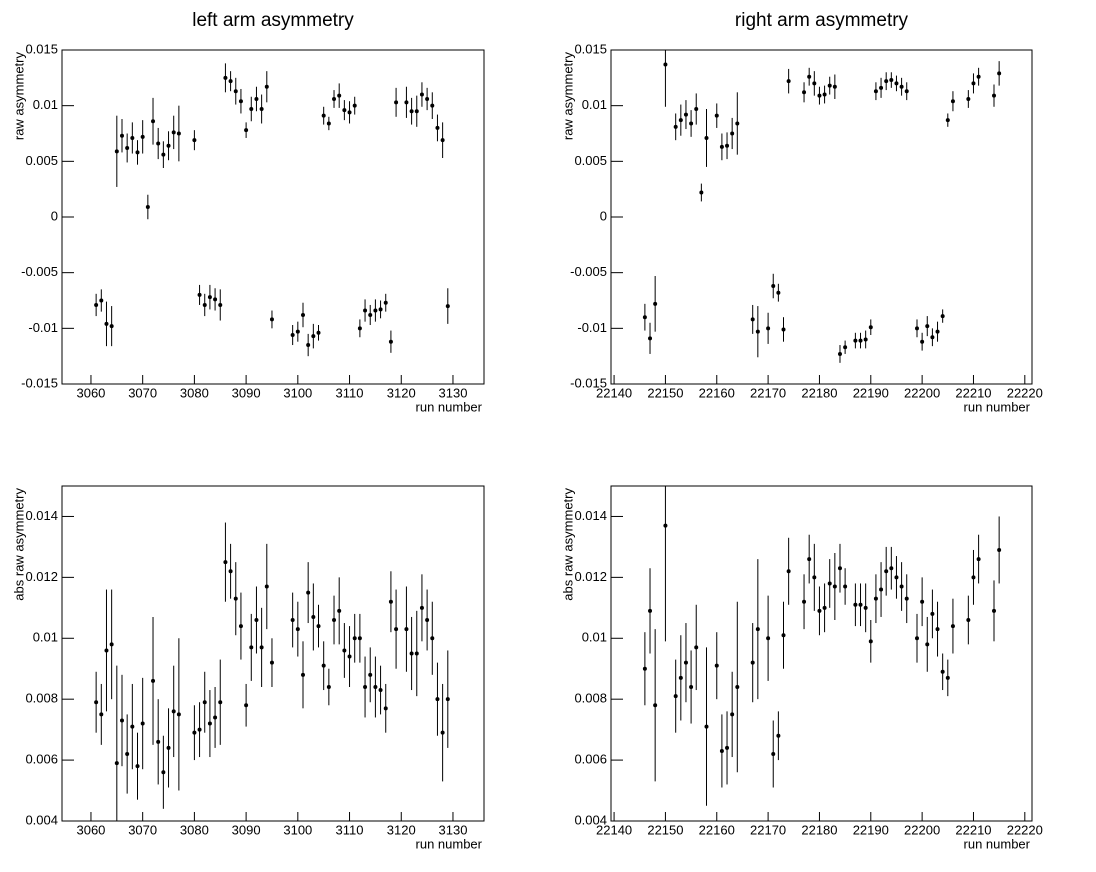 Image resolution: width=1096 pixels, height=872 pixels. What do you see at coordinates (246, 392) in the screenshot?
I see `x-tick-label: 3090` at bounding box center [246, 392].